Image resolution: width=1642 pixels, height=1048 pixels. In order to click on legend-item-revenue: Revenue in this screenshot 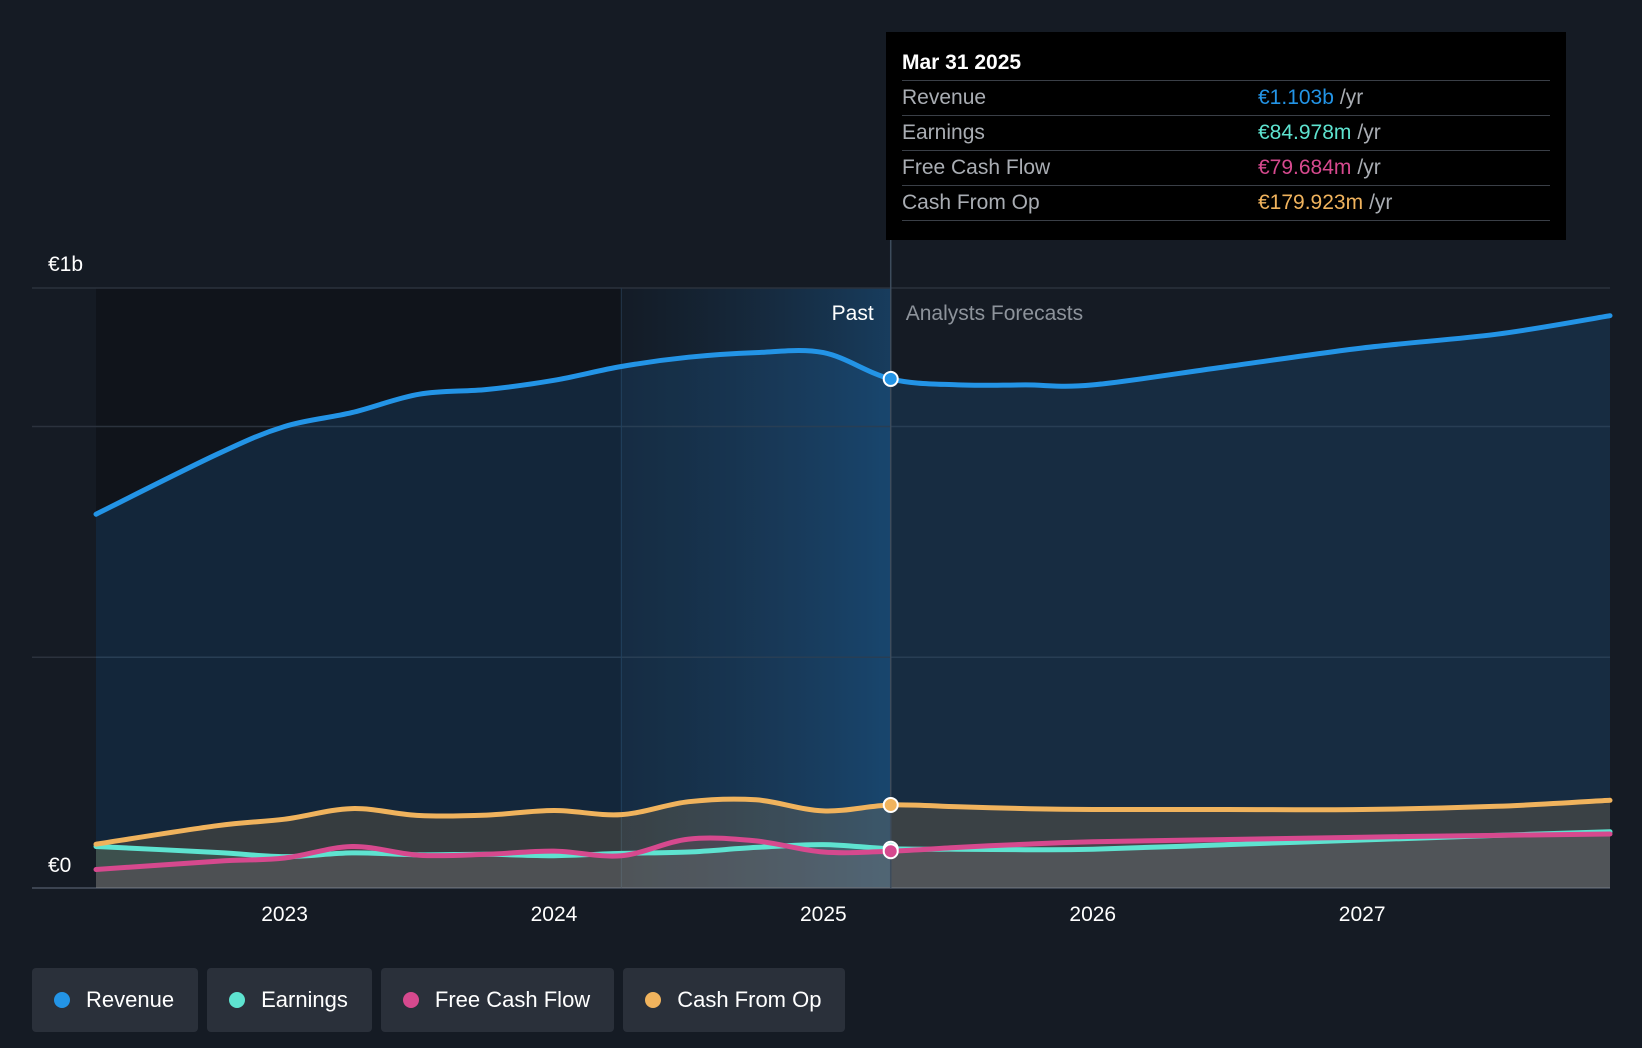, I will do `click(115, 1000)`.